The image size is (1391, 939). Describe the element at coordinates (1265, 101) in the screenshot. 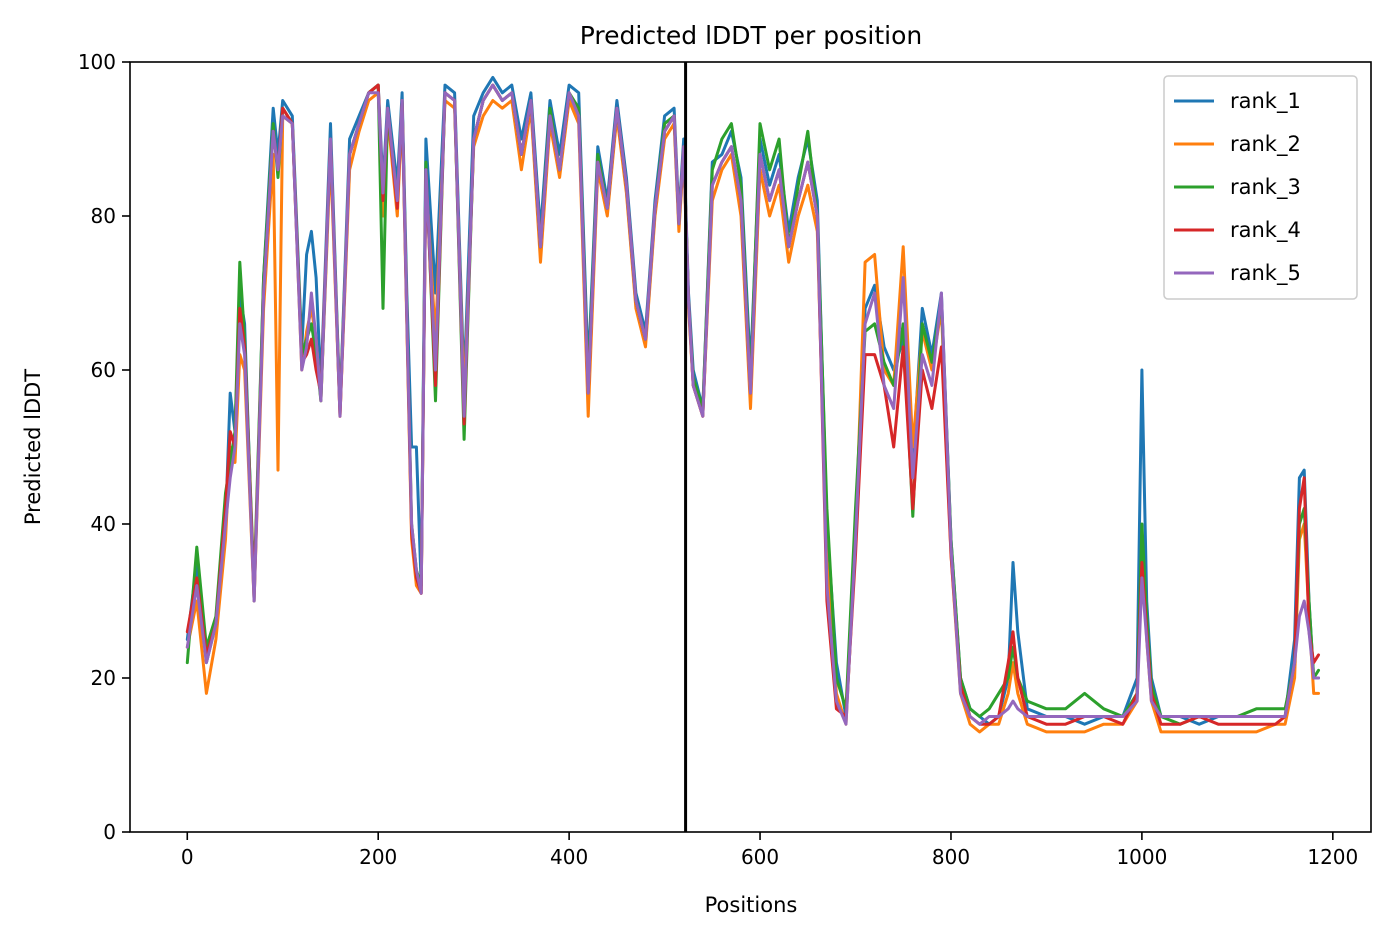

I see `legend-label-rank_1: rank_1` at that location.